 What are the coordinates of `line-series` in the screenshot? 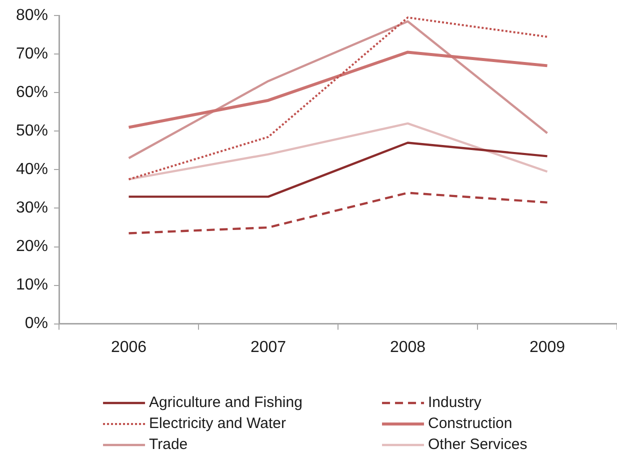 It's located at (338, 213).